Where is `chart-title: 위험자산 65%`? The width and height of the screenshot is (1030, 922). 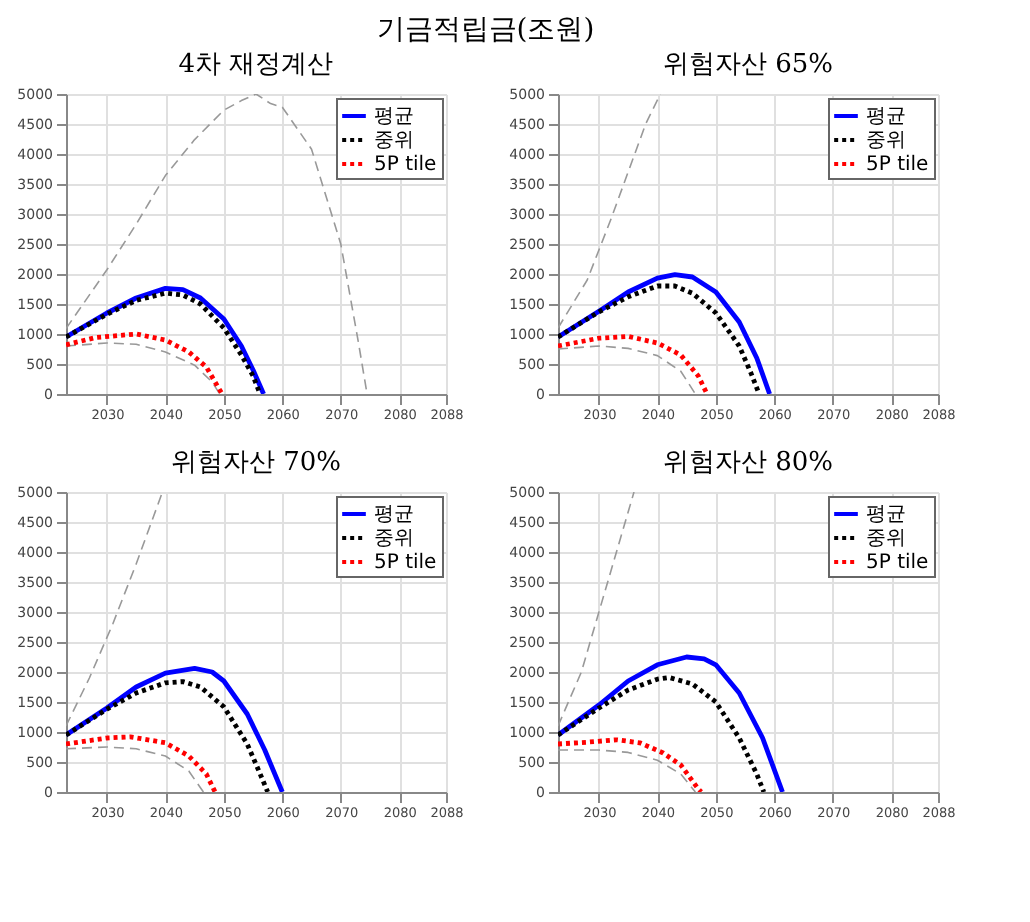
chart-title: 위험자산 65% is located at coordinates (748, 65).